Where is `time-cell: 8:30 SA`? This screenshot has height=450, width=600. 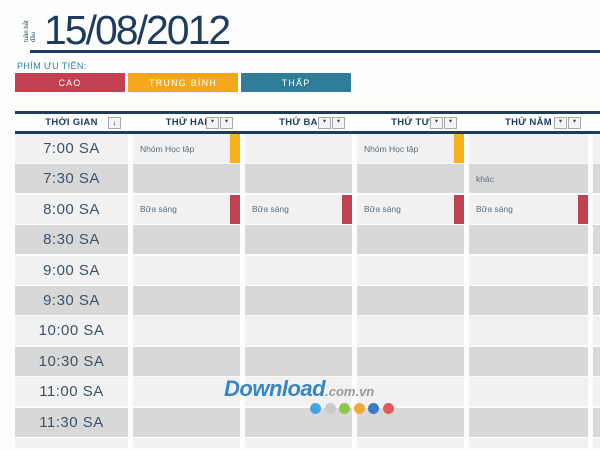
time-cell: 8:30 SA is located at coordinates (71, 240).